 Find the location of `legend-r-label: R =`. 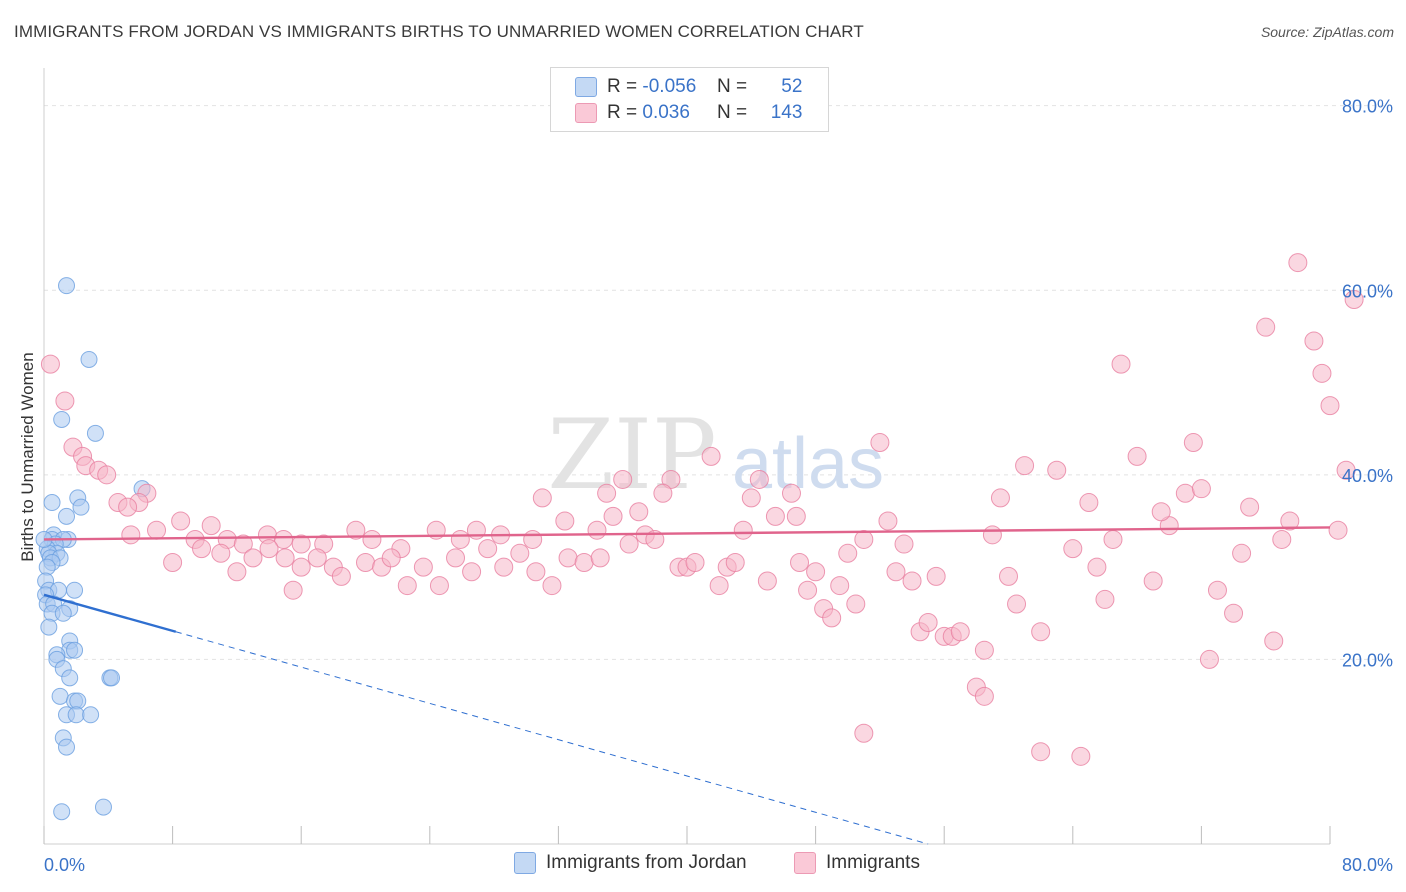

legend-r-label: R = is located at coordinates (622, 86).